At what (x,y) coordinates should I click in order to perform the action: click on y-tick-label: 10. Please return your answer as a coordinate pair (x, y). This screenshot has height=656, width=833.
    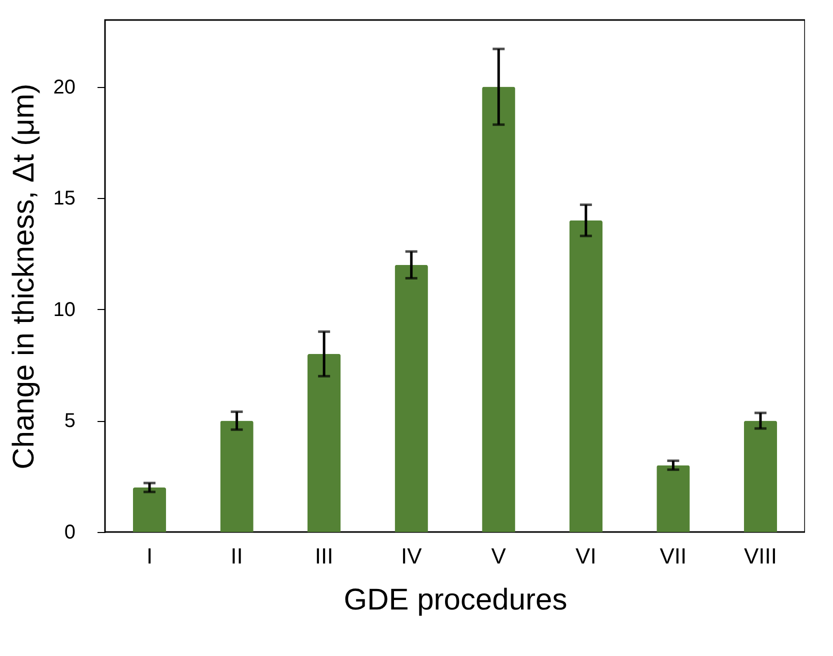
    Looking at the image, I should click on (64, 309).